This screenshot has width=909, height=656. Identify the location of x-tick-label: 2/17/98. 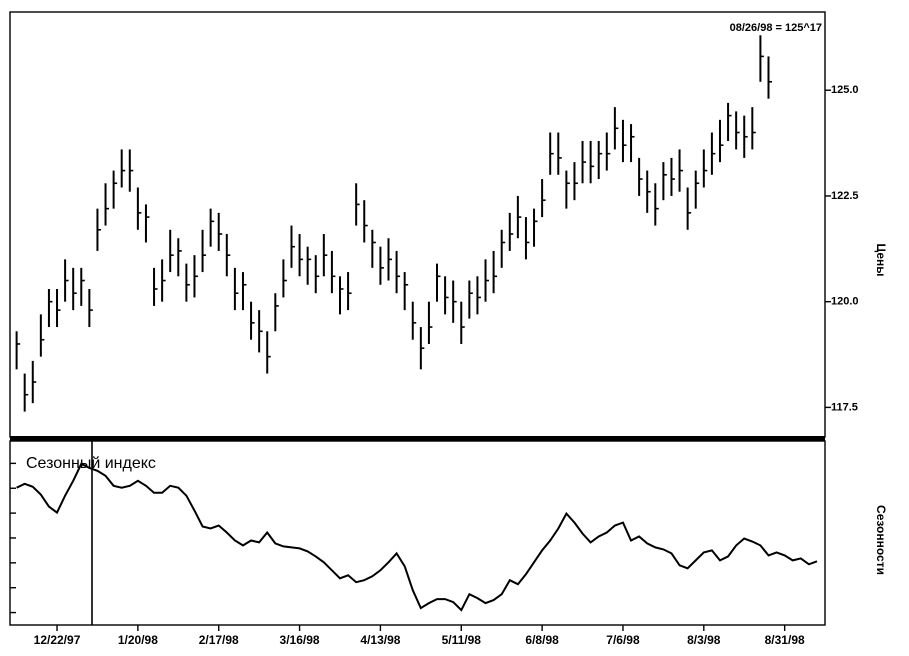
(219, 640).